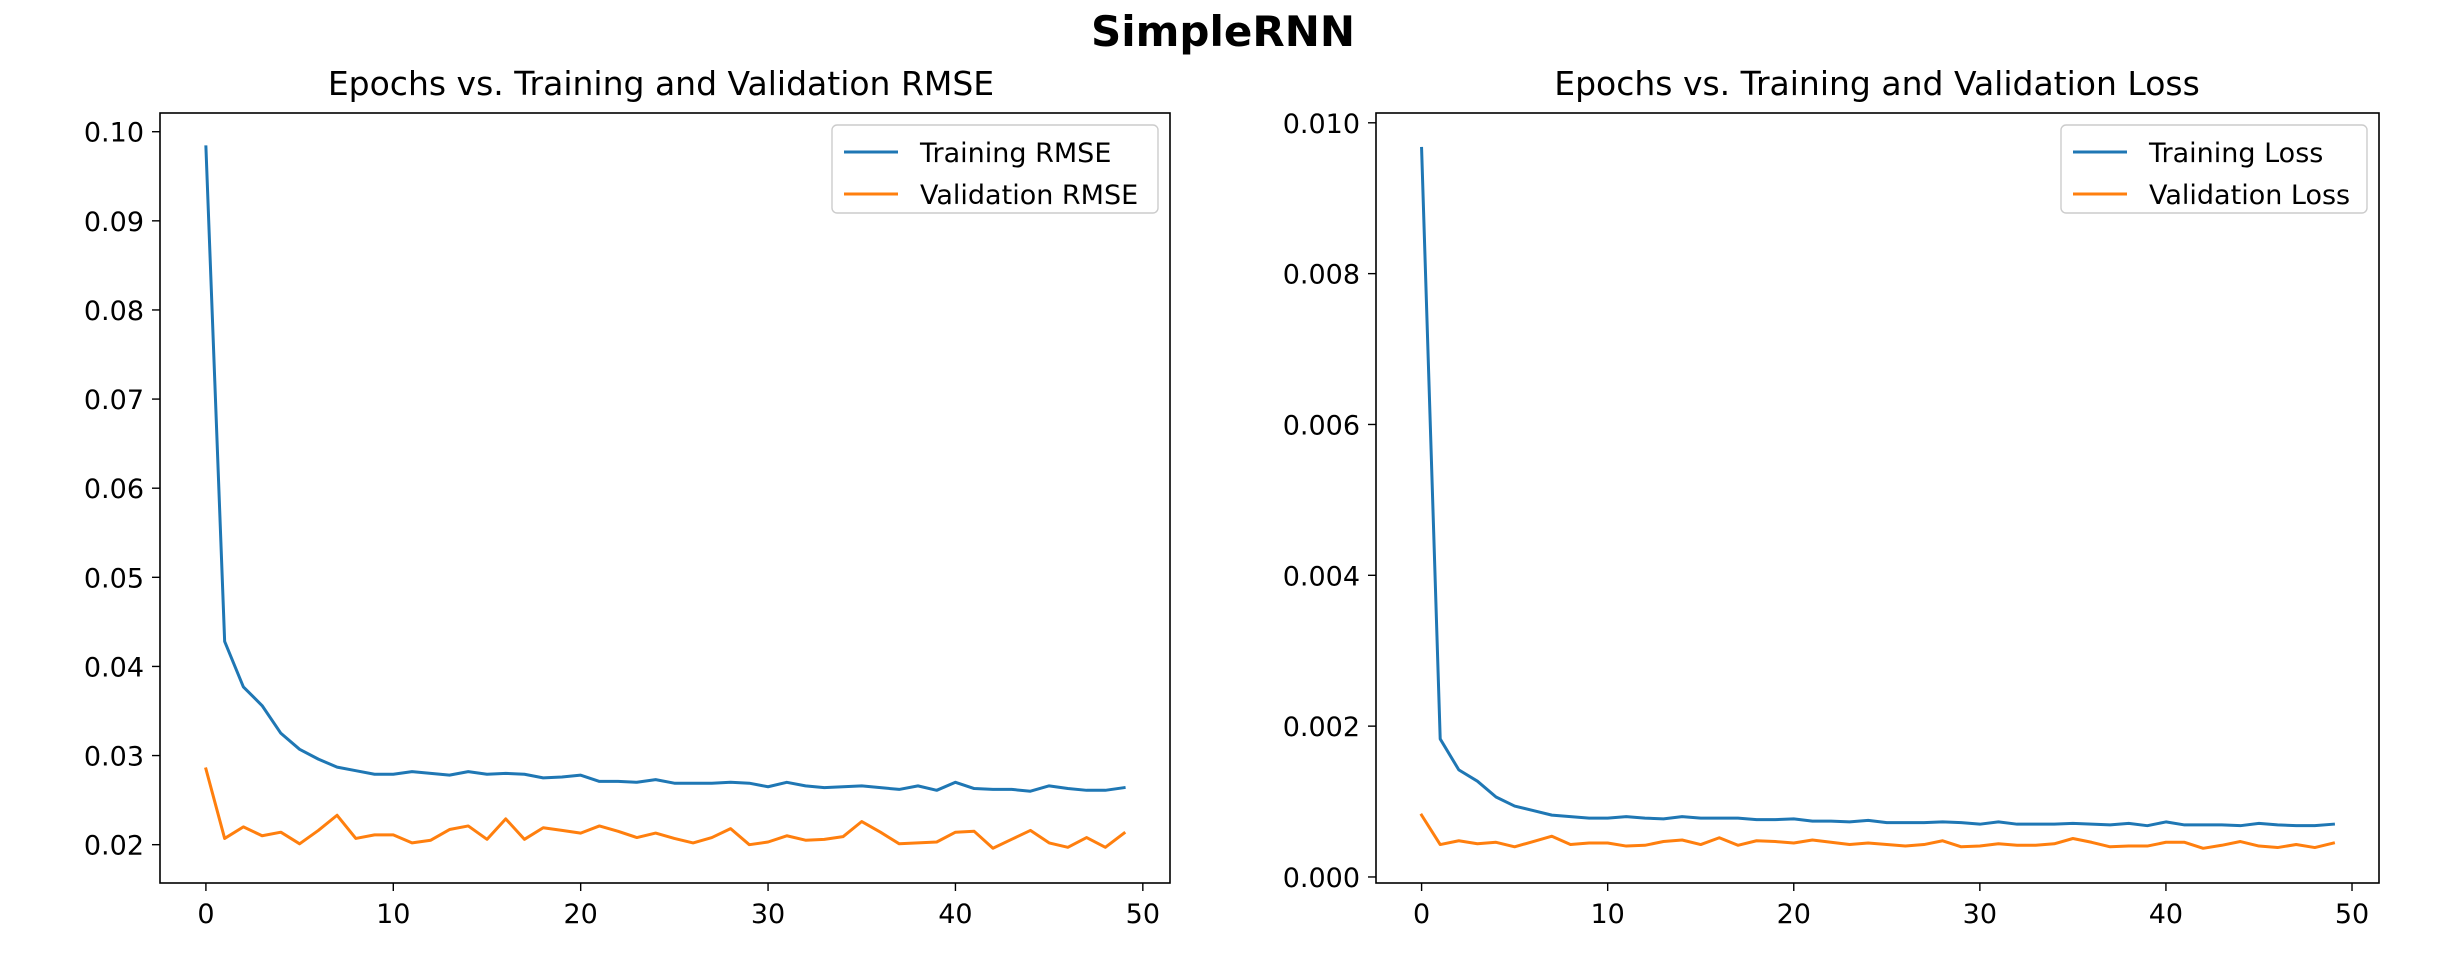  What do you see at coordinates (955, 914) in the screenshot?
I see `rmse-x-tick-label: 40` at bounding box center [955, 914].